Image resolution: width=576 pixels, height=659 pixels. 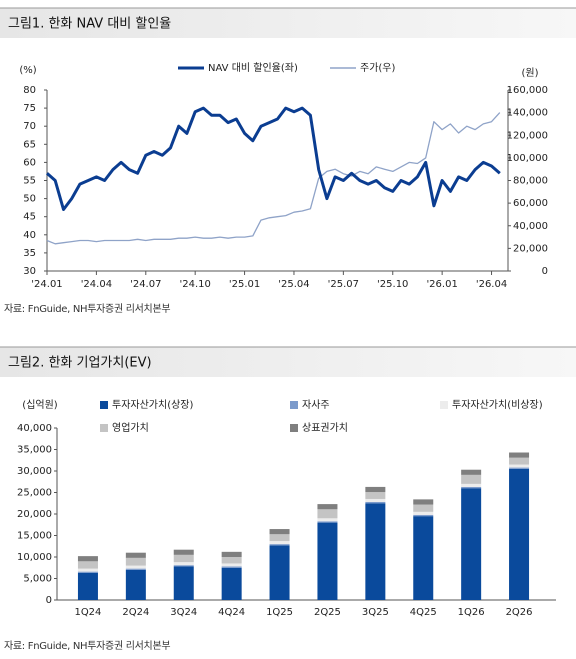 What do you see at coordinates (530, 203) in the screenshot?
I see `y2-tick-label: 60,000` at bounding box center [530, 203].